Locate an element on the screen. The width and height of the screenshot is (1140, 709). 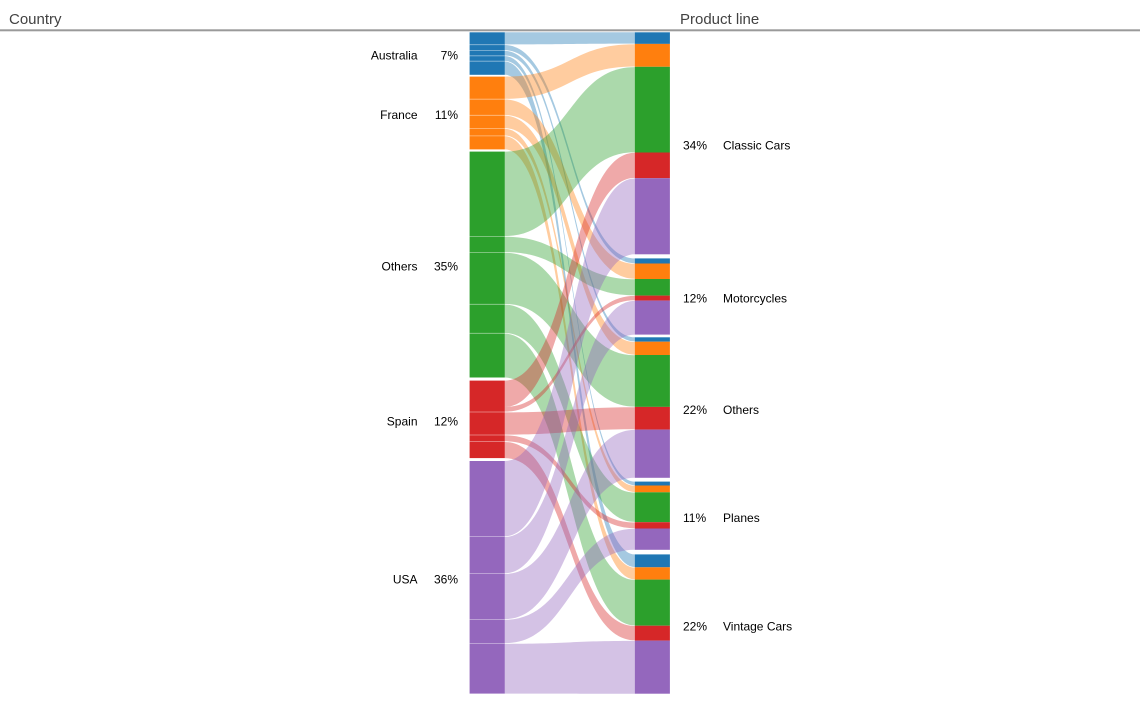
svg-text: Motorcycles is located at coordinates (755, 299).